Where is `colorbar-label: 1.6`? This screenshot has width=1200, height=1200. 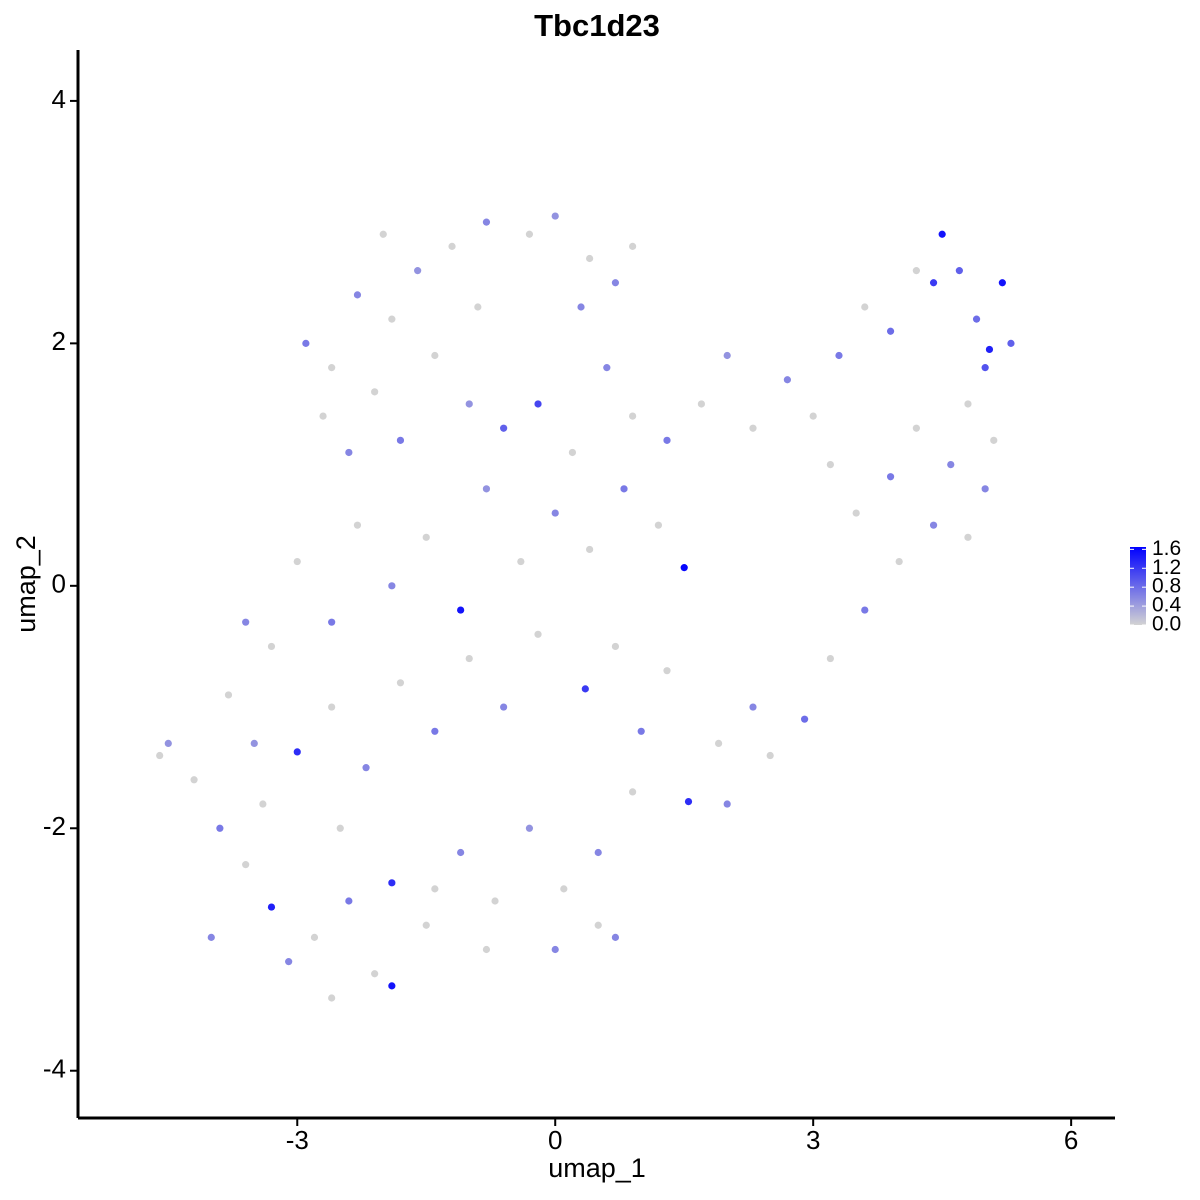 colorbar-label: 1.6 is located at coordinates (1166, 548).